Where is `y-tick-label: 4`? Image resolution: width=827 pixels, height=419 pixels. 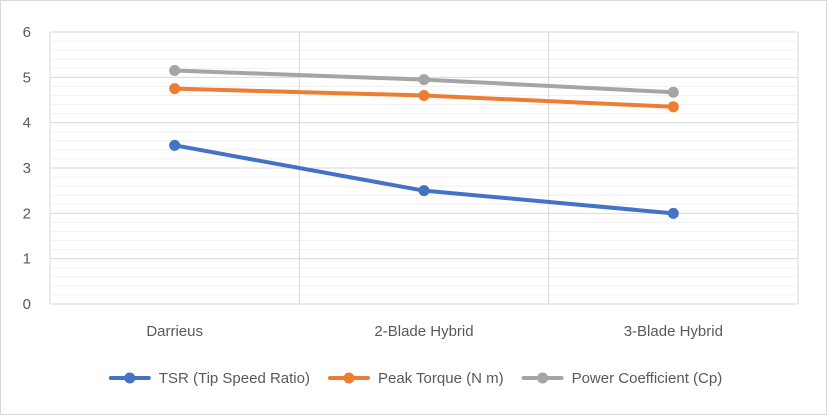 y-tick-label: 4 is located at coordinates (27, 123).